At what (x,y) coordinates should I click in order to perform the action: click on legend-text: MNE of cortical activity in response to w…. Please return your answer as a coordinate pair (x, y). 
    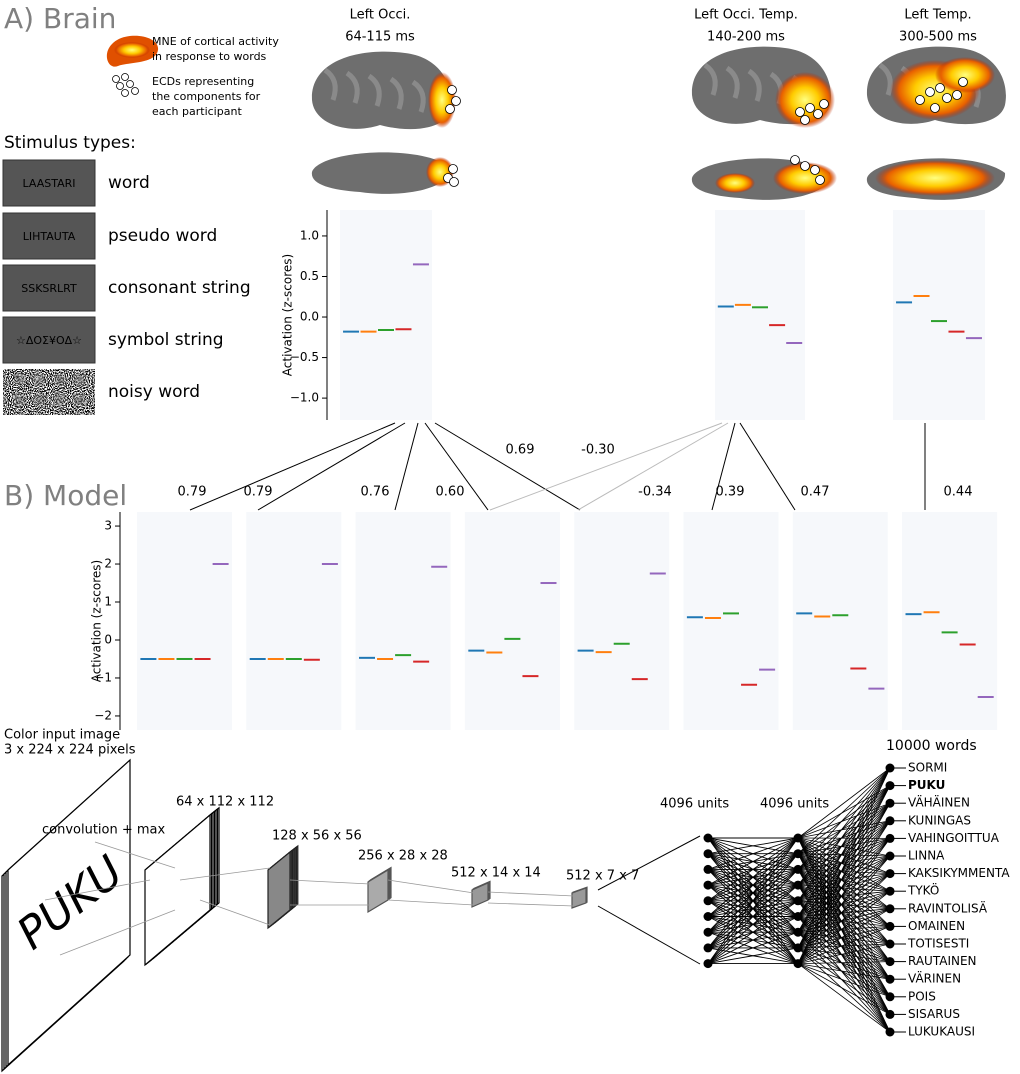
    Looking at the image, I should click on (215, 49).